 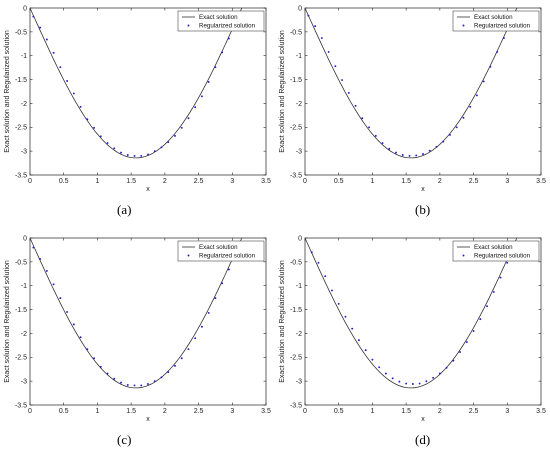 What do you see at coordinates (507, 411) in the screenshot?
I see `x-tick-label: 3` at bounding box center [507, 411].